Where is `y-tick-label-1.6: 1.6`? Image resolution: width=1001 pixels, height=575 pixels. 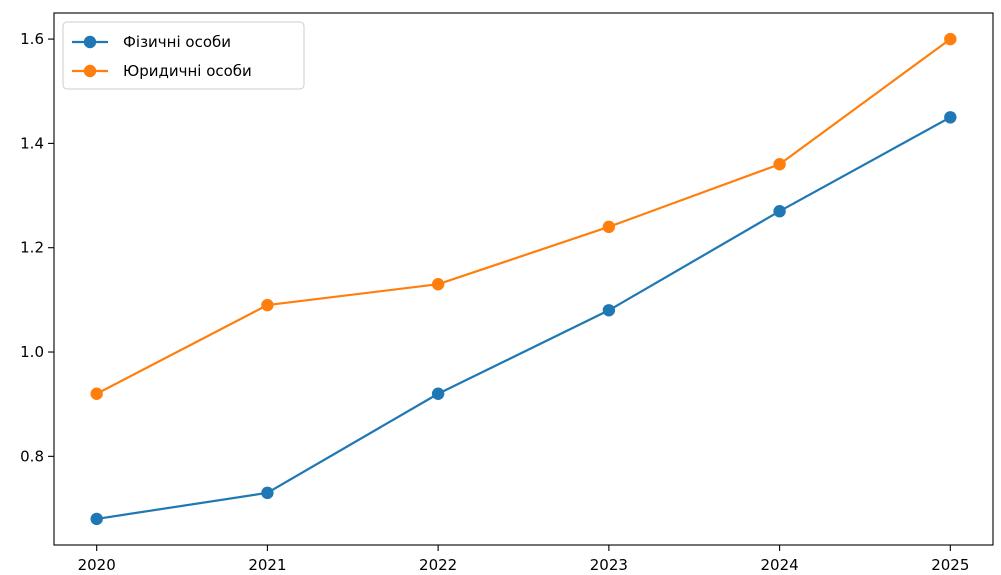
y-tick-label-1.6: 1.6 is located at coordinates (32, 39).